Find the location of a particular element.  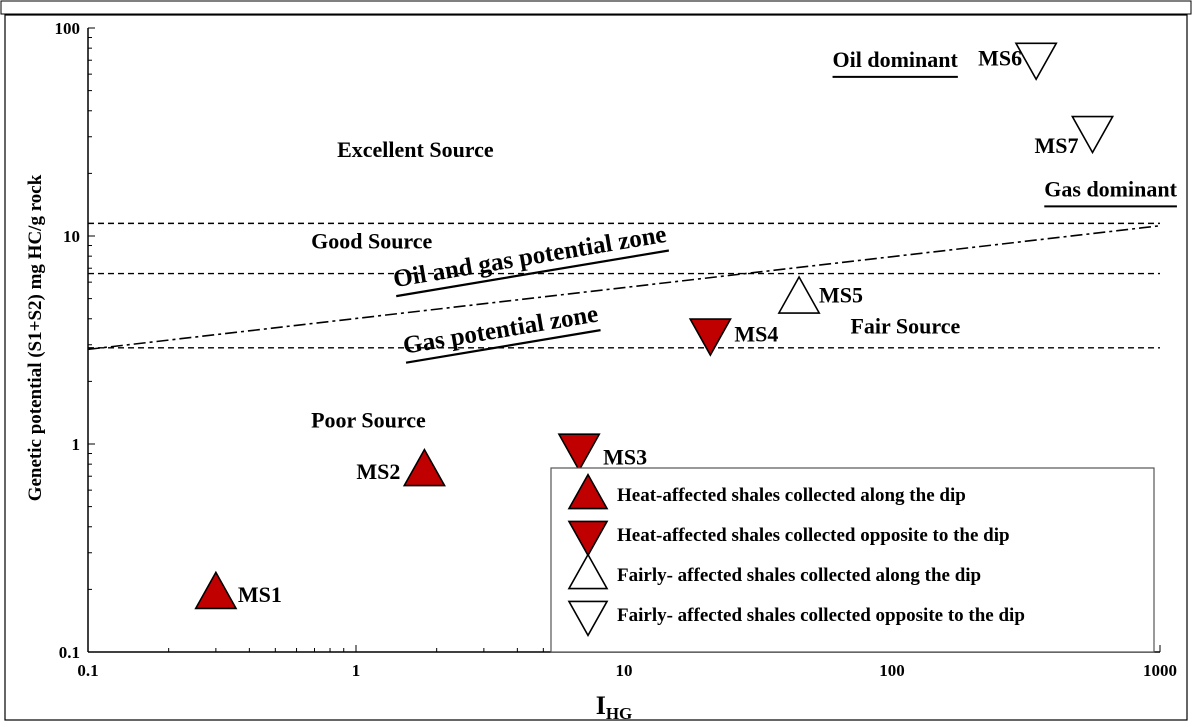

x-axis-label-main: I is located at coordinates (601, 705).